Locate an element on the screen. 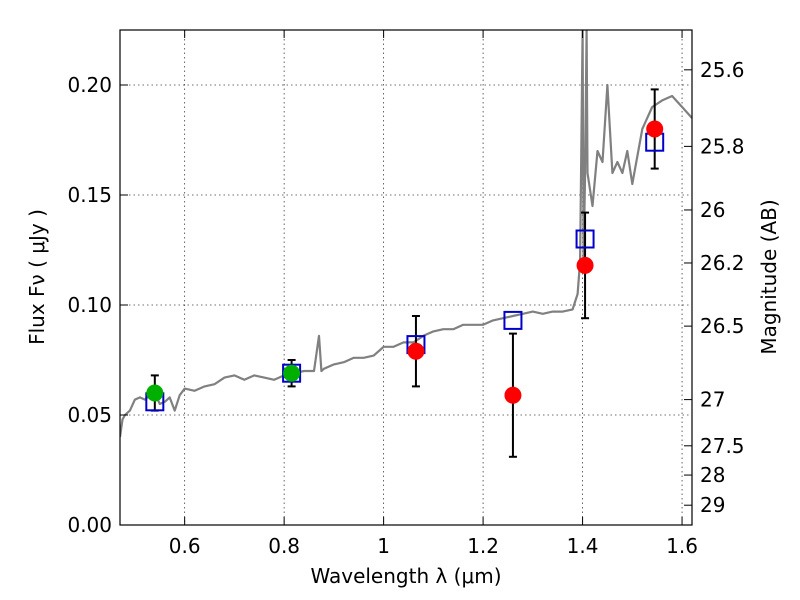 The width and height of the screenshot is (800, 600). x-tick-label: 1 is located at coordinates (383, 546).